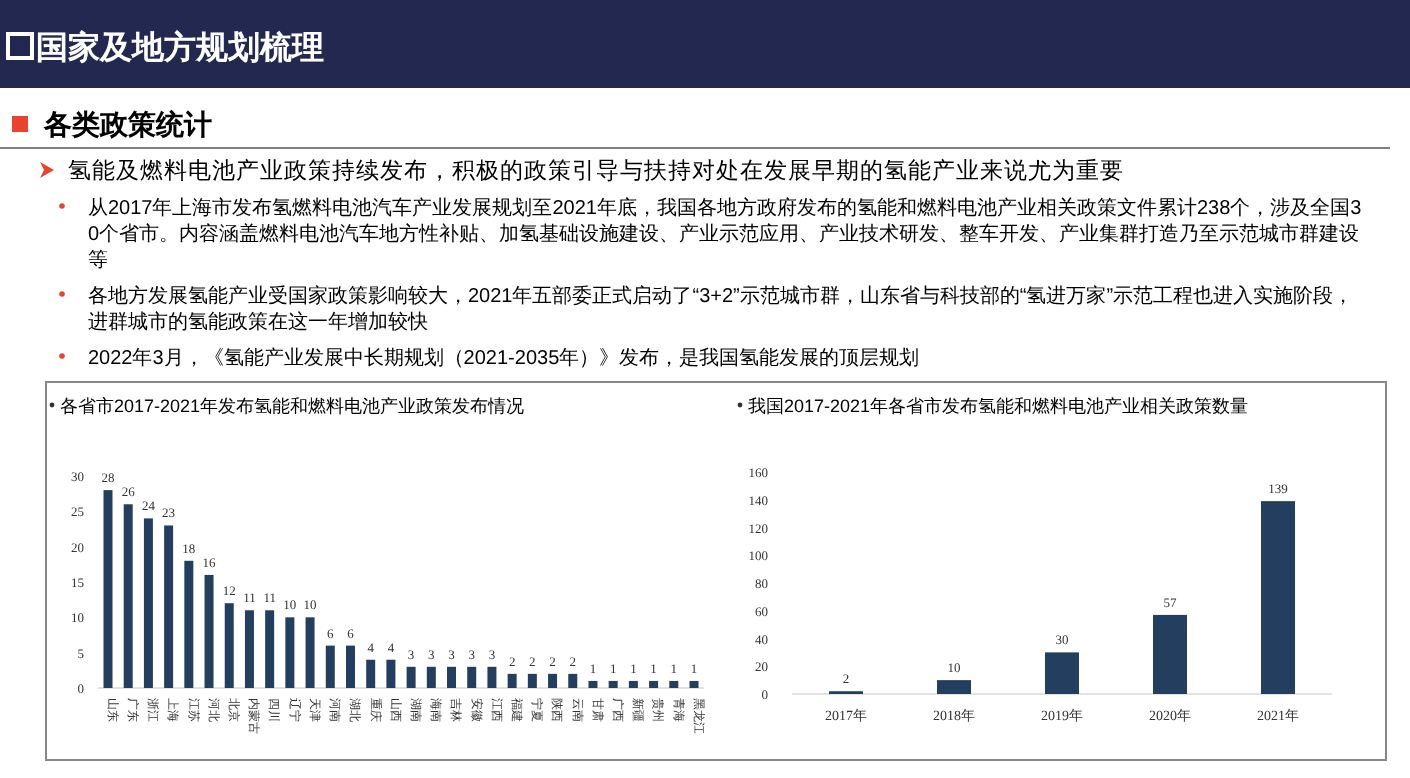  What do you see at coordinates (998, 406) in the screenshot?
I see `chart-title: 我国2017-2021年各省市发布氢能和燃料电池产业相关政策数量` at bounding box center [998, 406].